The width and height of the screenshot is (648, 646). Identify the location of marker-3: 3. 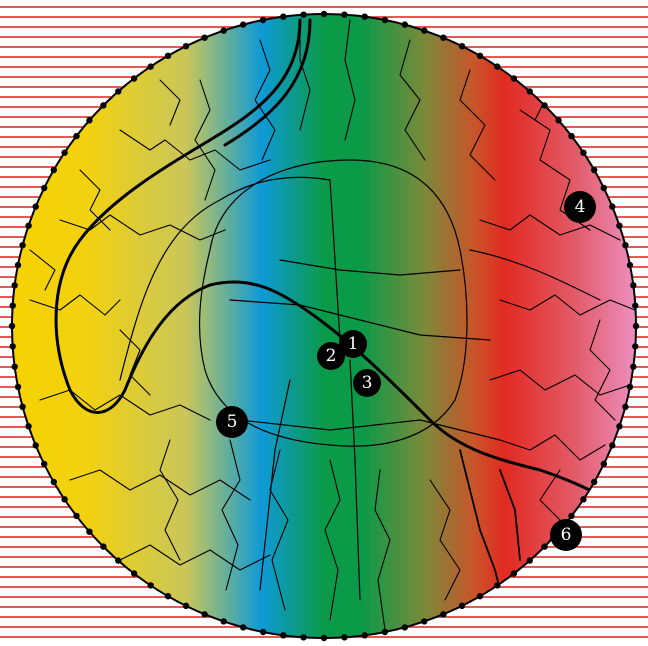
(367, 383).